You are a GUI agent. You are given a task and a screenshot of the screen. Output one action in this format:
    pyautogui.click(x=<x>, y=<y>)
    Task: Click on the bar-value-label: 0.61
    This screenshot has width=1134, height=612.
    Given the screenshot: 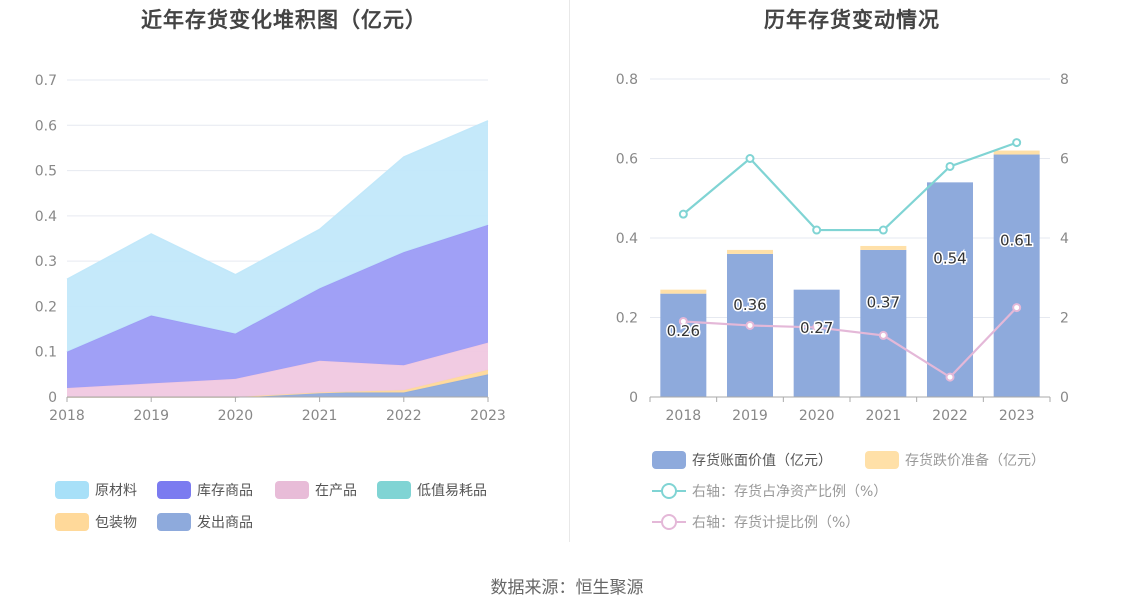 What is the action you would take?
    pyautogui.click(x=1016, y=240)
    